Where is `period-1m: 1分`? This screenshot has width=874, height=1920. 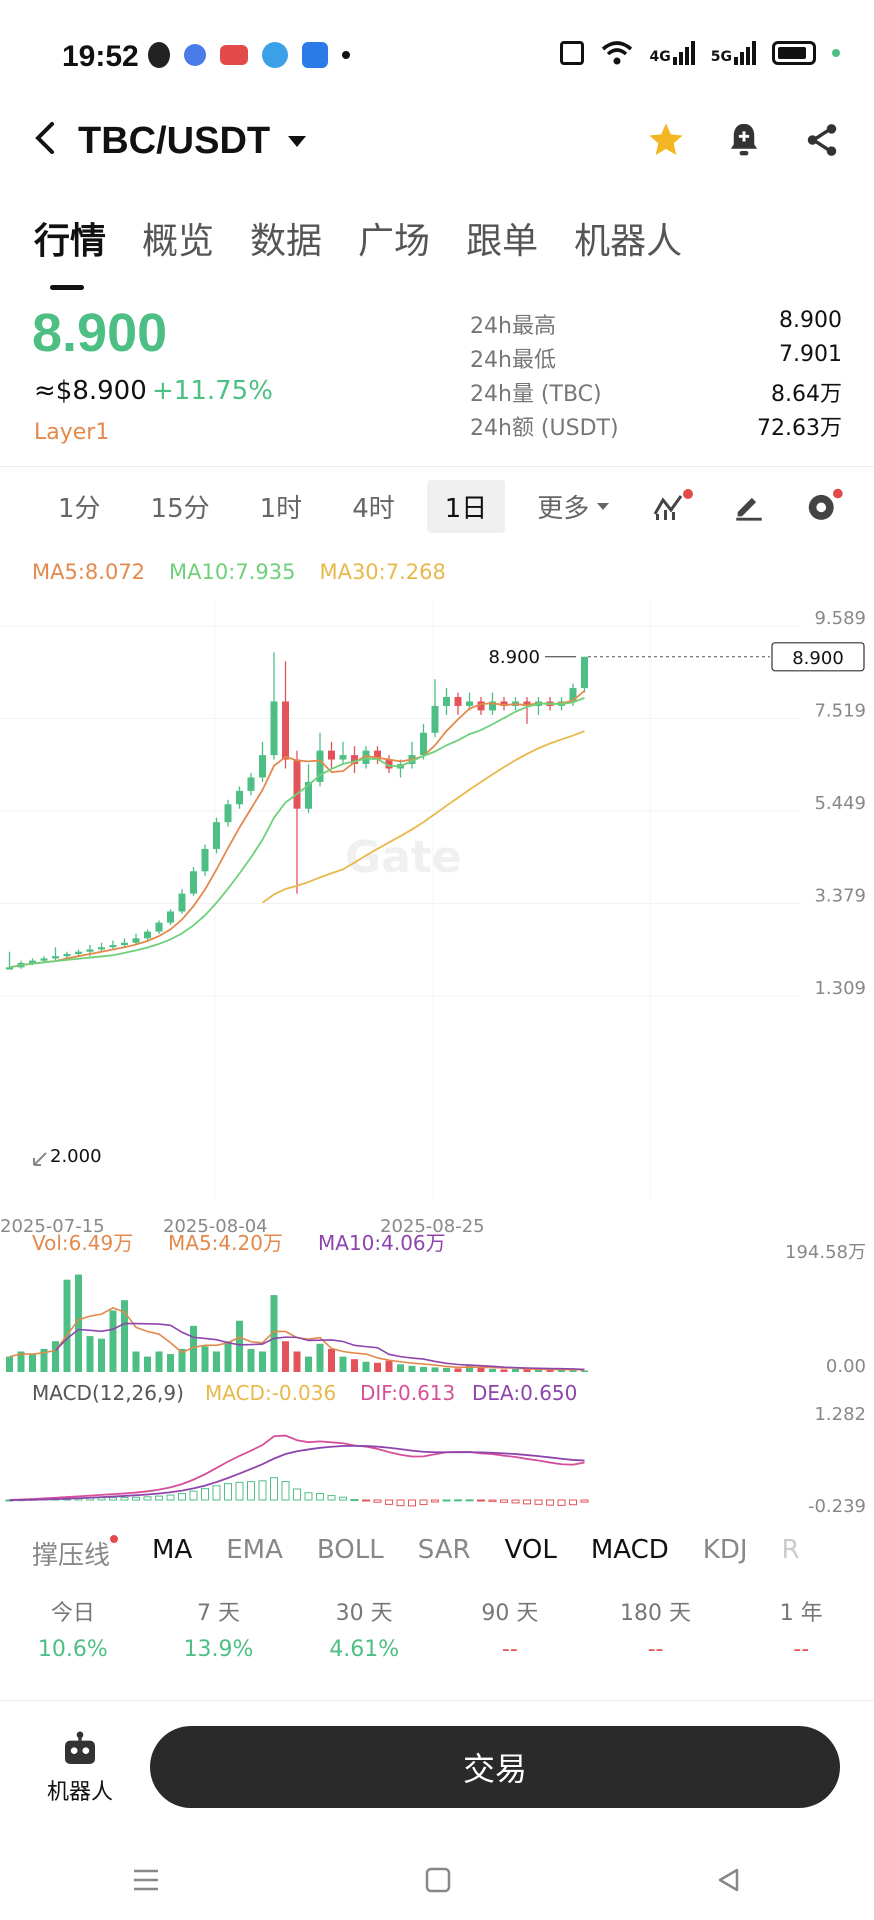
period-1m: 1分 is located at coordinates (79, 509).